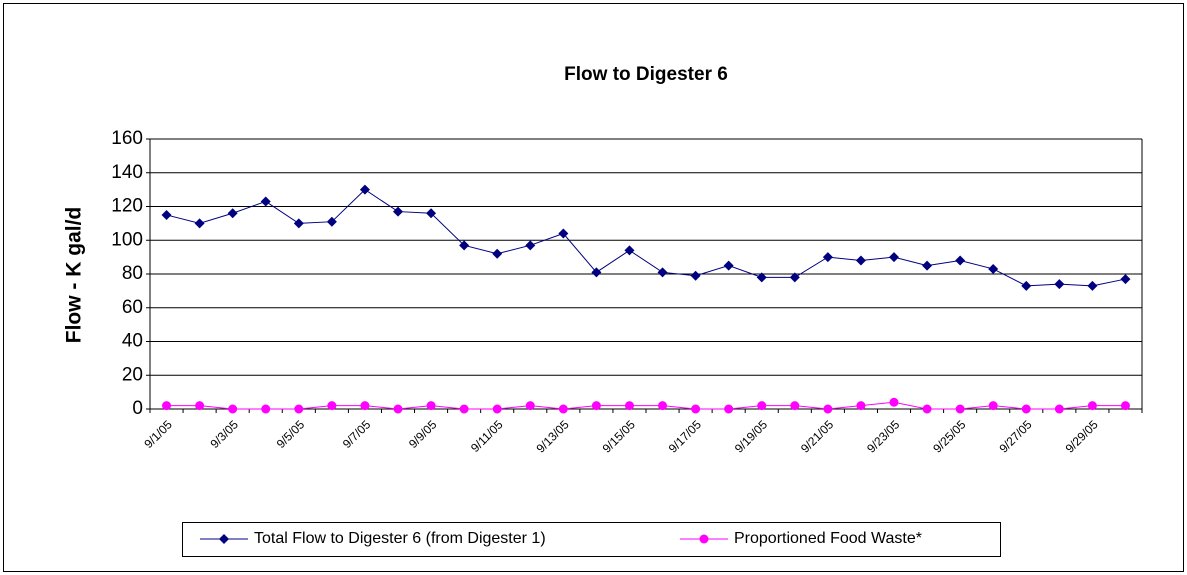 This screenshot has width=1187, height=575. Describe the element at coordinates (127, 206) in the screenshot. I see `y-tick-label: 120` at that location.